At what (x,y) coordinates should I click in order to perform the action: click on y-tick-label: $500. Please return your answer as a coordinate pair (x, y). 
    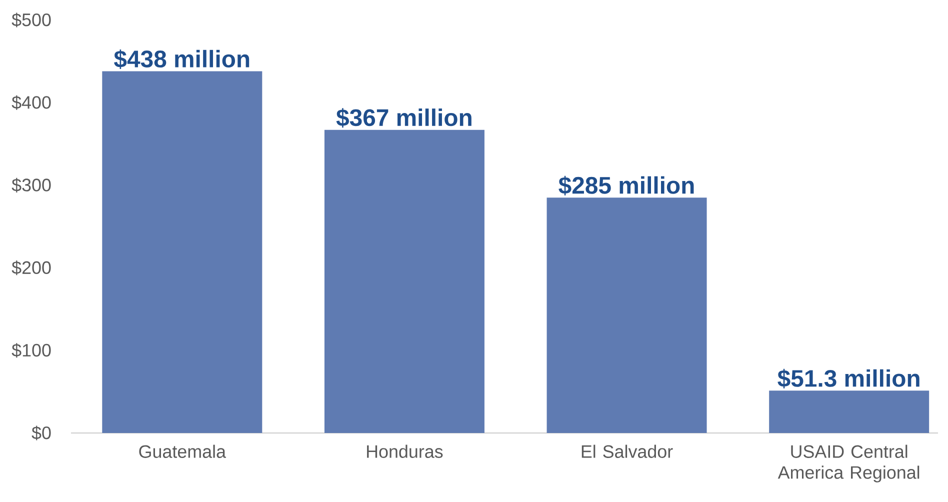
    Looking at the image, I should click on (31, 20).